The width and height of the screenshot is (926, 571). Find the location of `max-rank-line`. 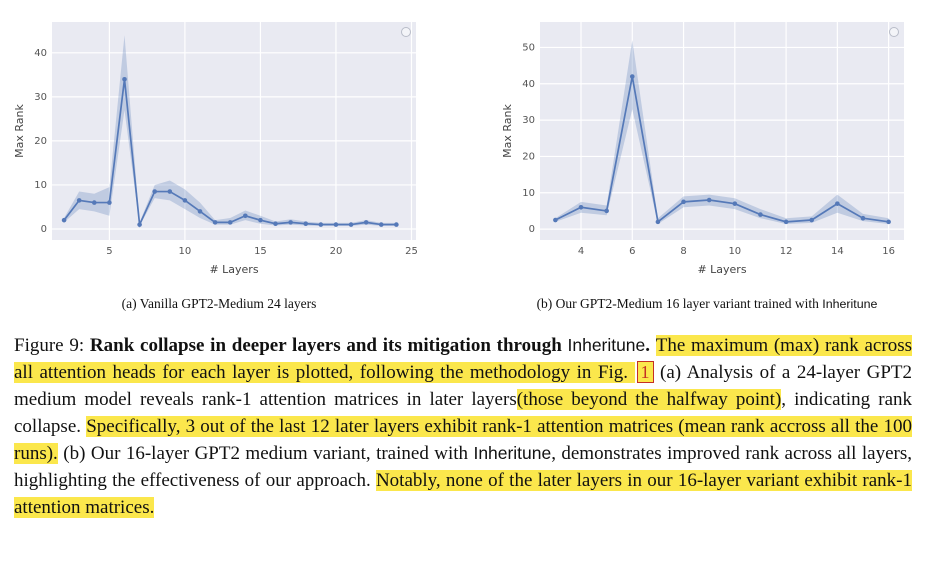

max-rank-line is located at coordinates (722, 150).